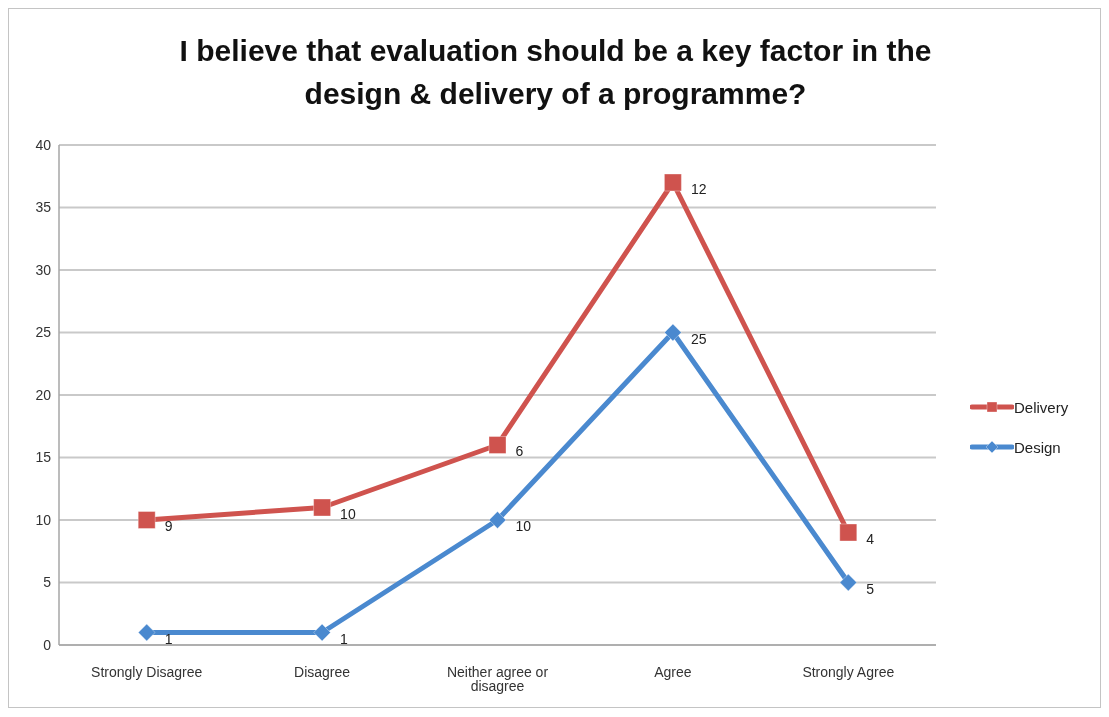 The height and width of the screenshot is (717, 1109). Describe the element at coordinates (497, 678) in the screenshot. I see `x-tick-label: Neither agree or disagree` at that location.